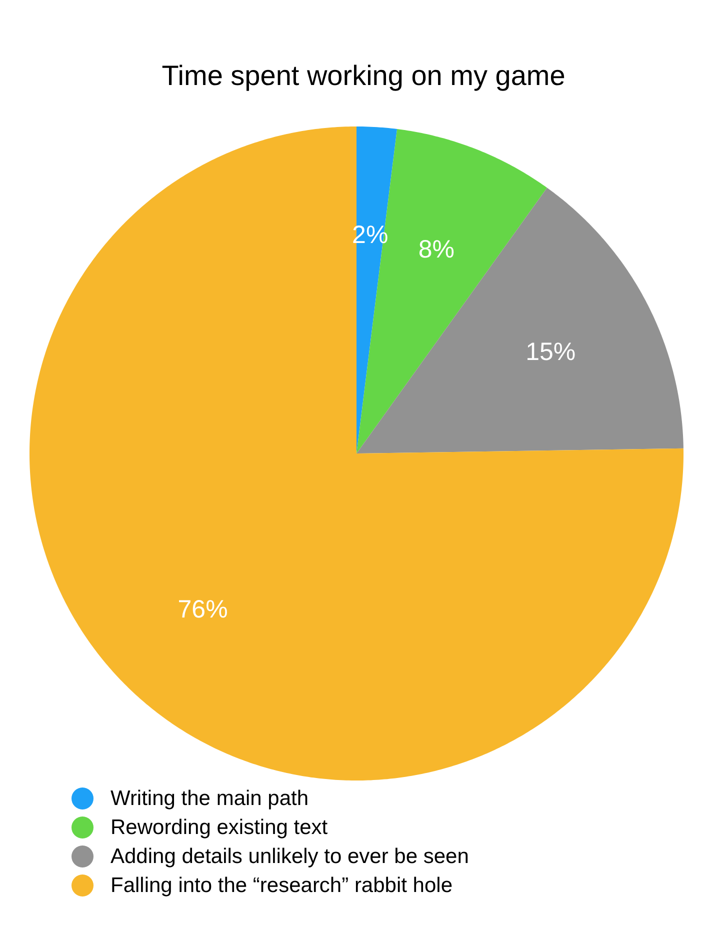  I want to click on chart-title: Time spent working on my game, so click(364, 75).